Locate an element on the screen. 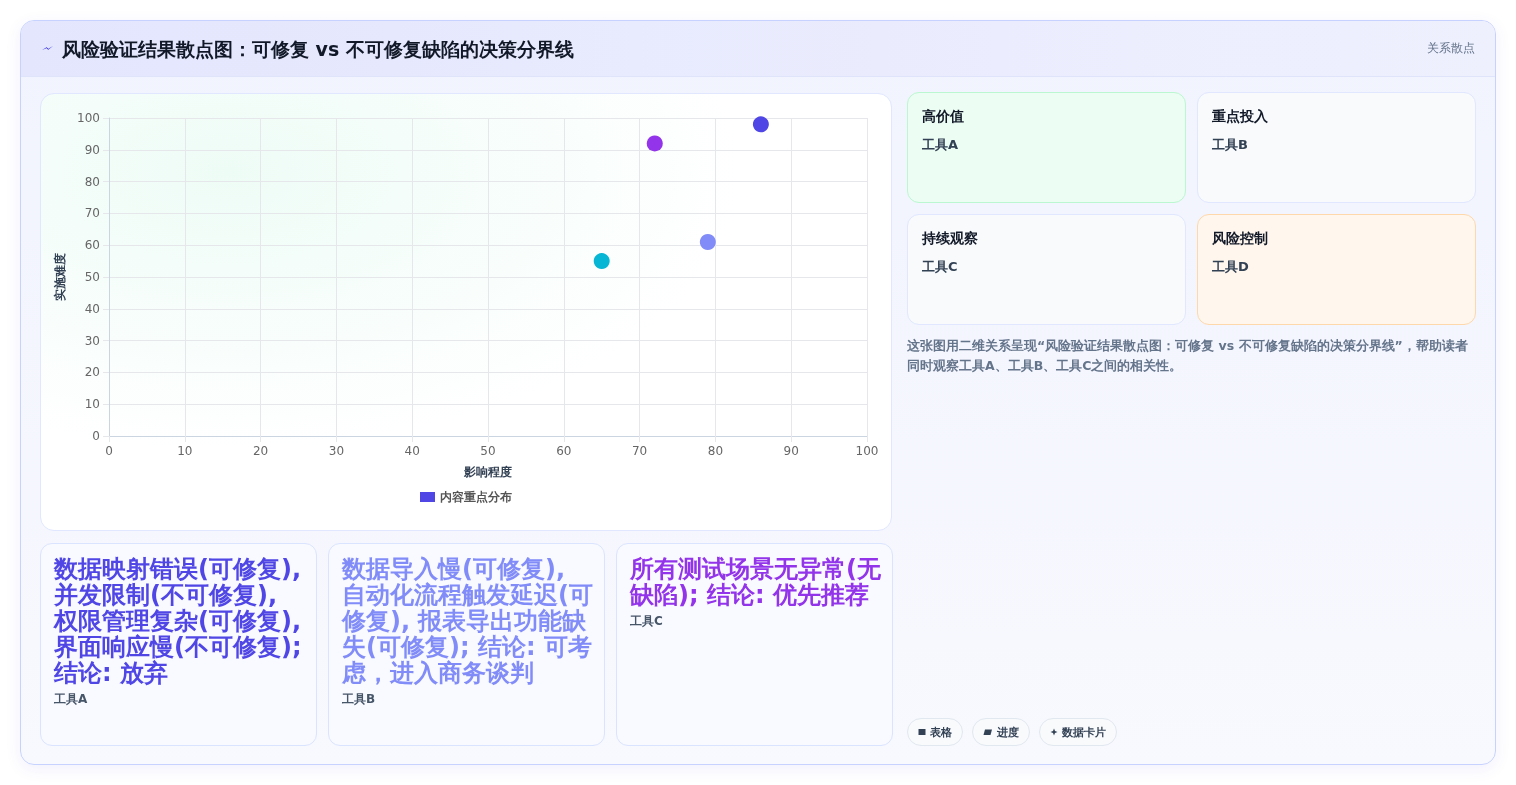 Image resolution: width=1516 pixels, height=785 pixels. y-tick-label: 80 is located at coordinates (92, 181).